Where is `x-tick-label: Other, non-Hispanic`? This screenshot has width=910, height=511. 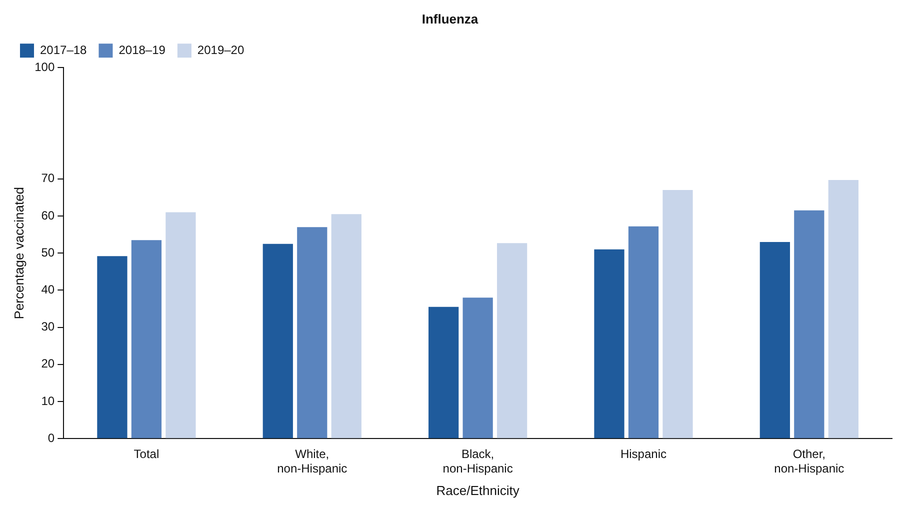
x-tick-label: Other, non-Hispanic is located at coordinates (809, 461).